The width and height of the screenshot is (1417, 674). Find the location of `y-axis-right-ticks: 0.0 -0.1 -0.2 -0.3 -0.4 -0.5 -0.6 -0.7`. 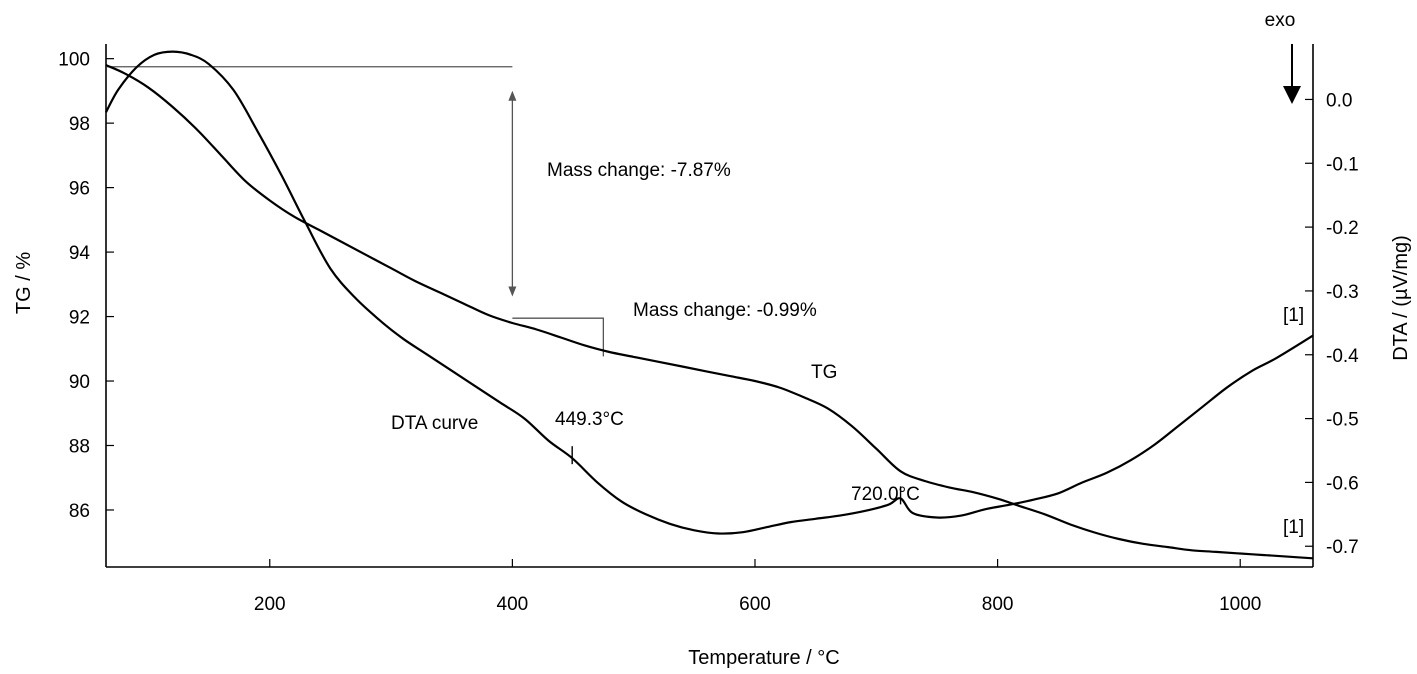

y-axis-right-ticks: 0.0 -0.1 -0.2 -0.3 -0.4 -0.5 -0.6 -0.7 is located at coordinates (1332, 324).